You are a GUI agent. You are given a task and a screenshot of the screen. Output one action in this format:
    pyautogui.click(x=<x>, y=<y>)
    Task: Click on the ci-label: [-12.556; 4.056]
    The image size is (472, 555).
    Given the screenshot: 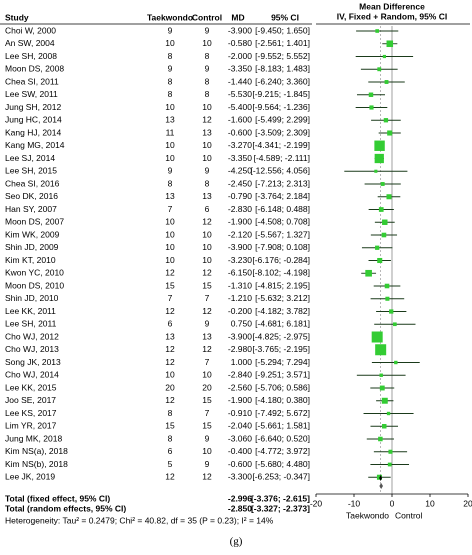 What is the action you would take?
    pyautogui.click(x=280, y=171)
    